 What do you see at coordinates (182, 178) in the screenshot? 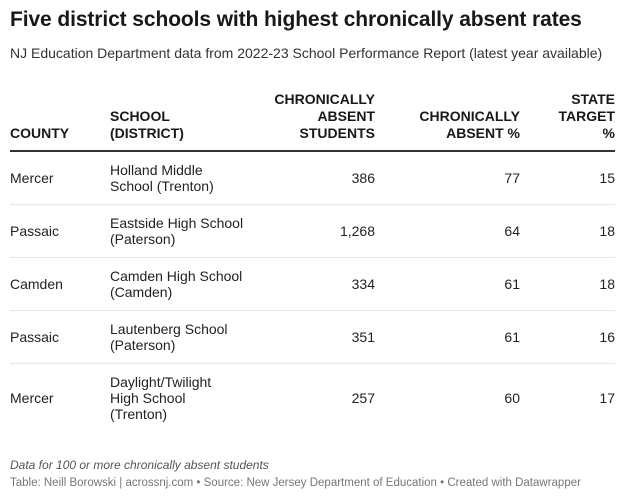
I see `cell-school: Holland Middle School (Trenton)` at bounding box center [182, 178].